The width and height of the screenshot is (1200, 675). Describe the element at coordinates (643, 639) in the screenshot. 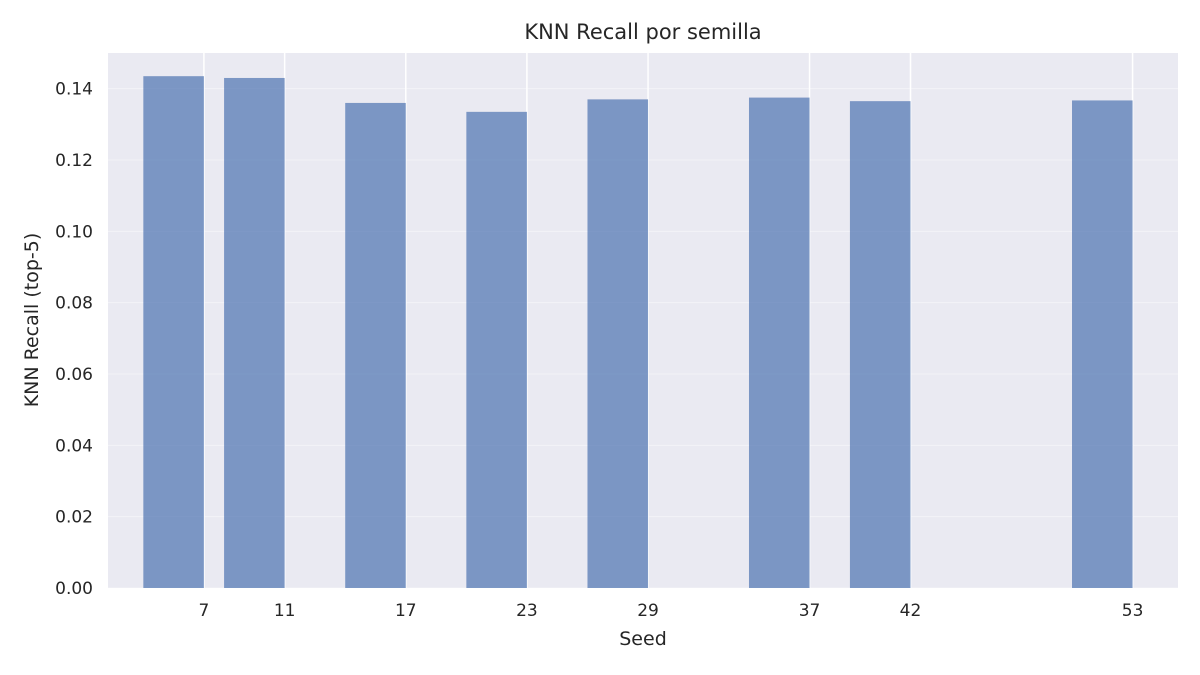

I see `x-axis-label: Seed` at that location.